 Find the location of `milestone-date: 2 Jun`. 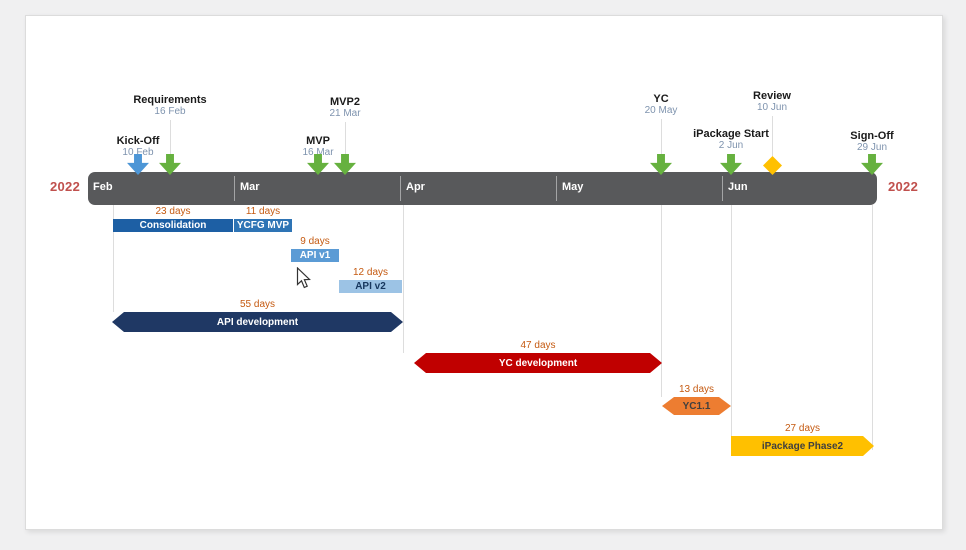

milestone-date: 2 Jun is located at coordinates (731, 145).